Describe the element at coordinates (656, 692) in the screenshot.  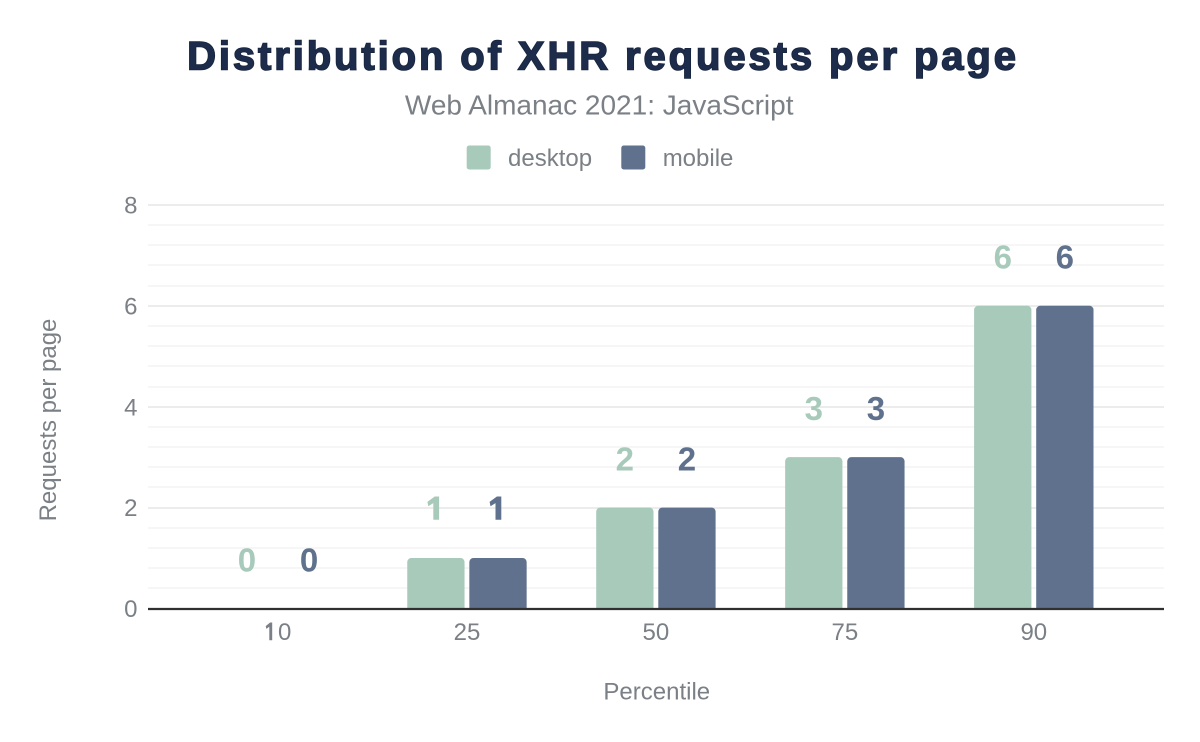
I see `svg-text: Percentile` at that location.